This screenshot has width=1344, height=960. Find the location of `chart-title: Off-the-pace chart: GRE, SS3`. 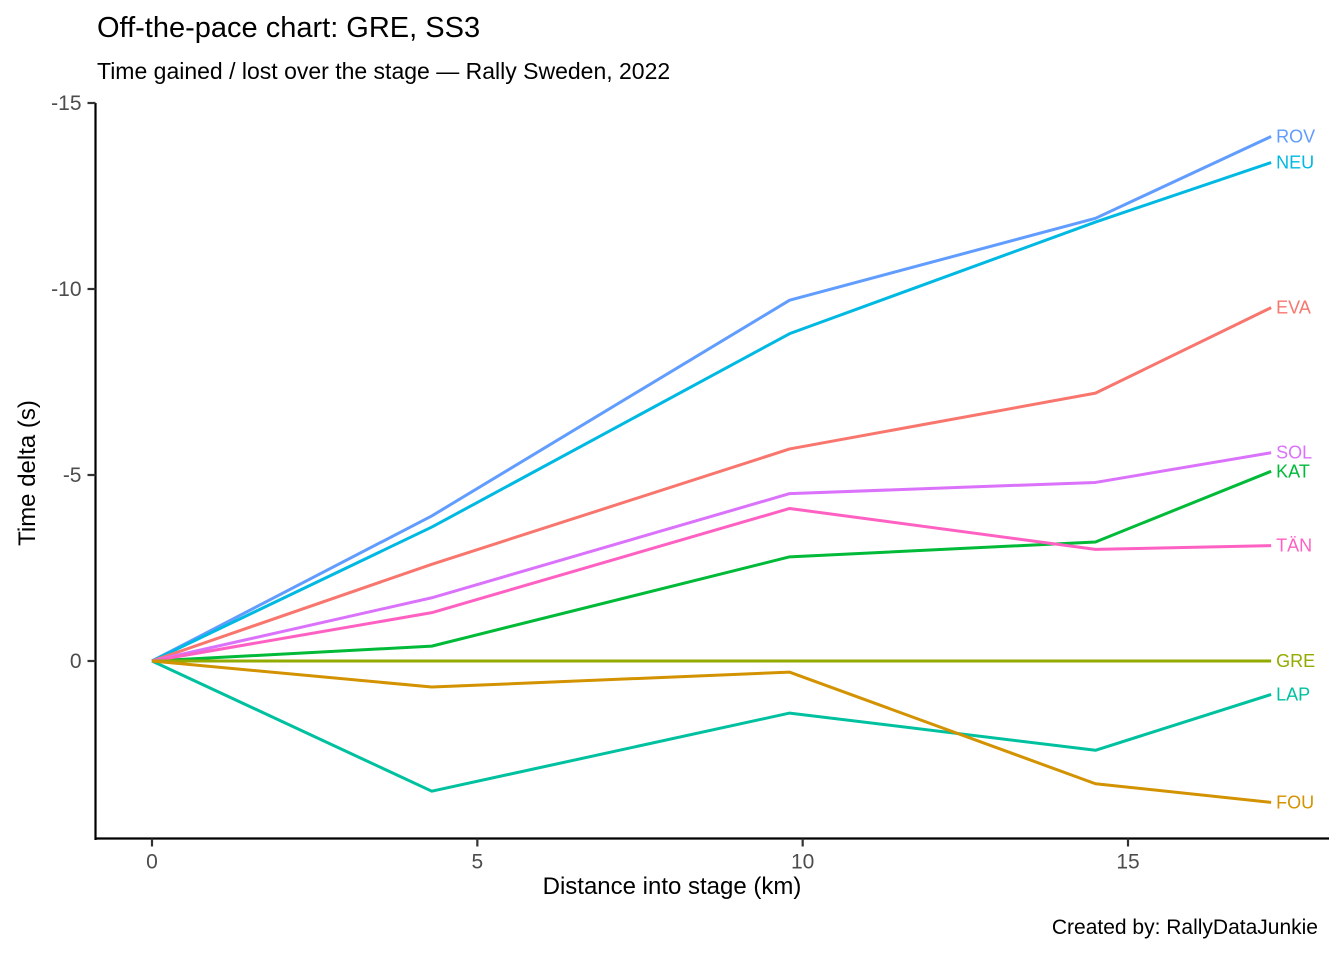

chart-title: Off-the-pace chart: GRE, SS3 is located at coordinates (289, 28).